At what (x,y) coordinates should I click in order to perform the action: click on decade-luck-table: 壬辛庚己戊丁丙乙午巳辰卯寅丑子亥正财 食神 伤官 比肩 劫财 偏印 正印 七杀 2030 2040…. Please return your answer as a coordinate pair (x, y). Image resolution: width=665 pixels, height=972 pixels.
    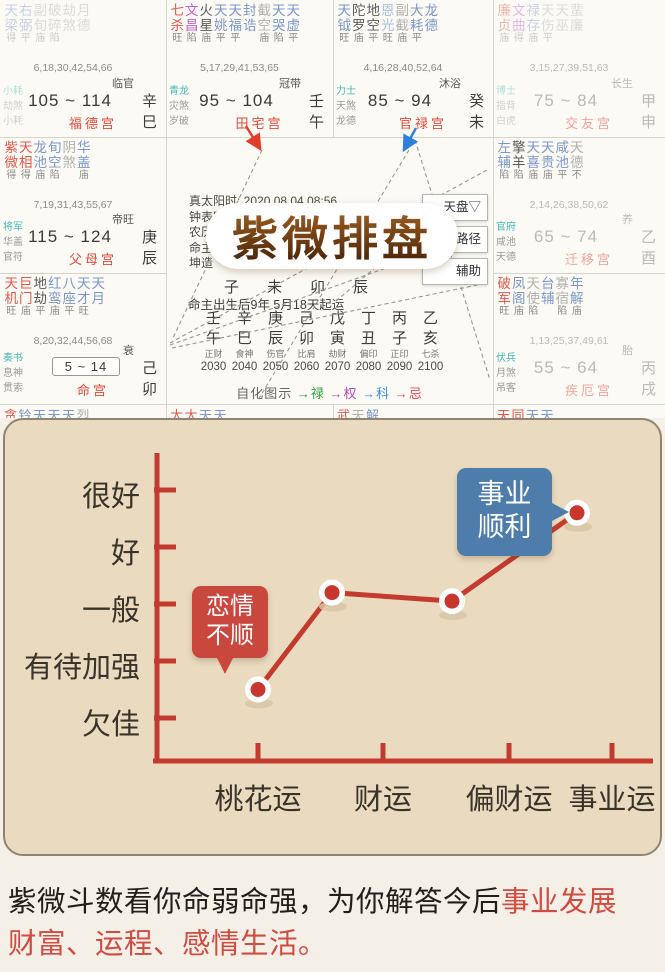
    Looking at the image, I should click on (322, 341).